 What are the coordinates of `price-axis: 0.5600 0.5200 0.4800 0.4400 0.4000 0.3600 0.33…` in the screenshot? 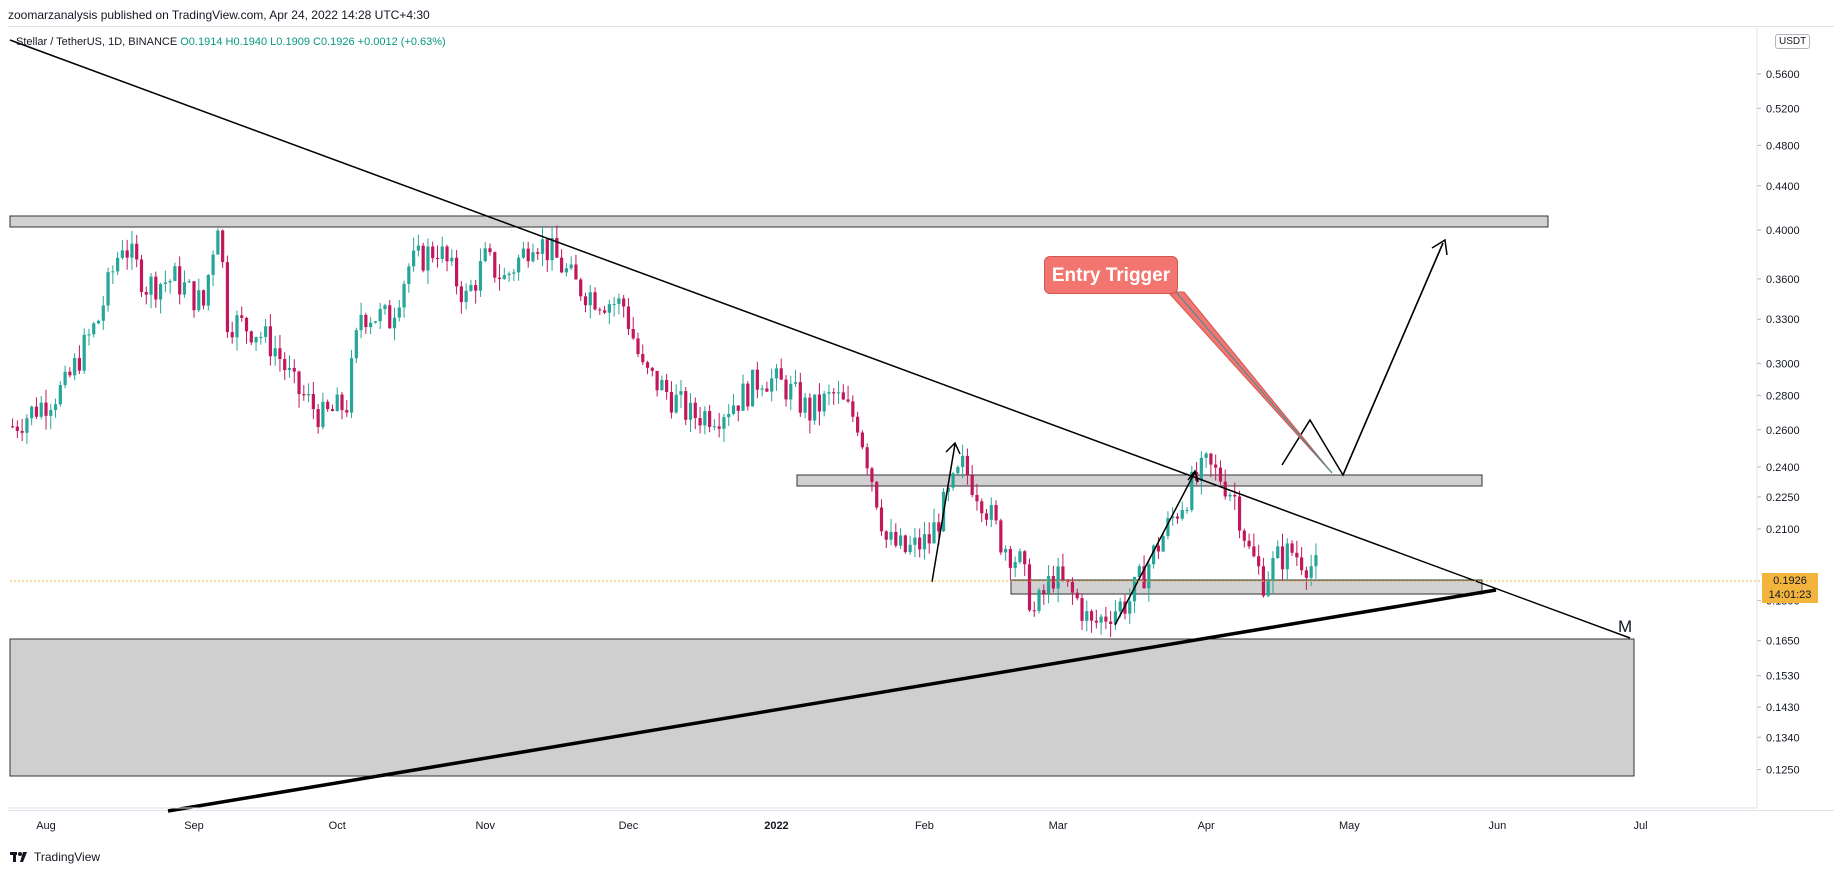 It's located at (1778, 423).